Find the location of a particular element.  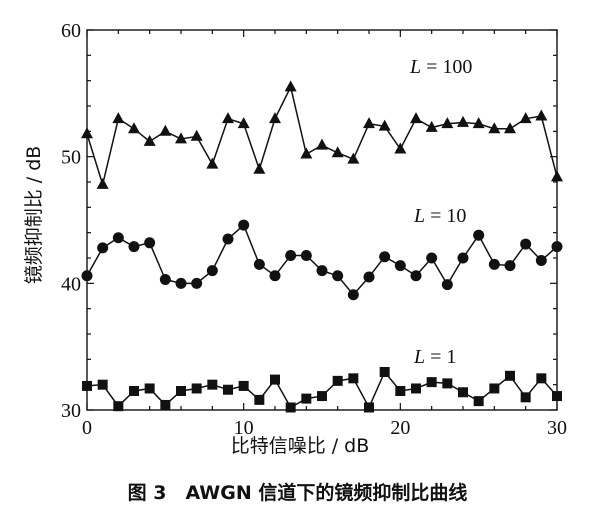

x-axis-title: 比特信噪比 / dB is located at coordinates (300, 446).